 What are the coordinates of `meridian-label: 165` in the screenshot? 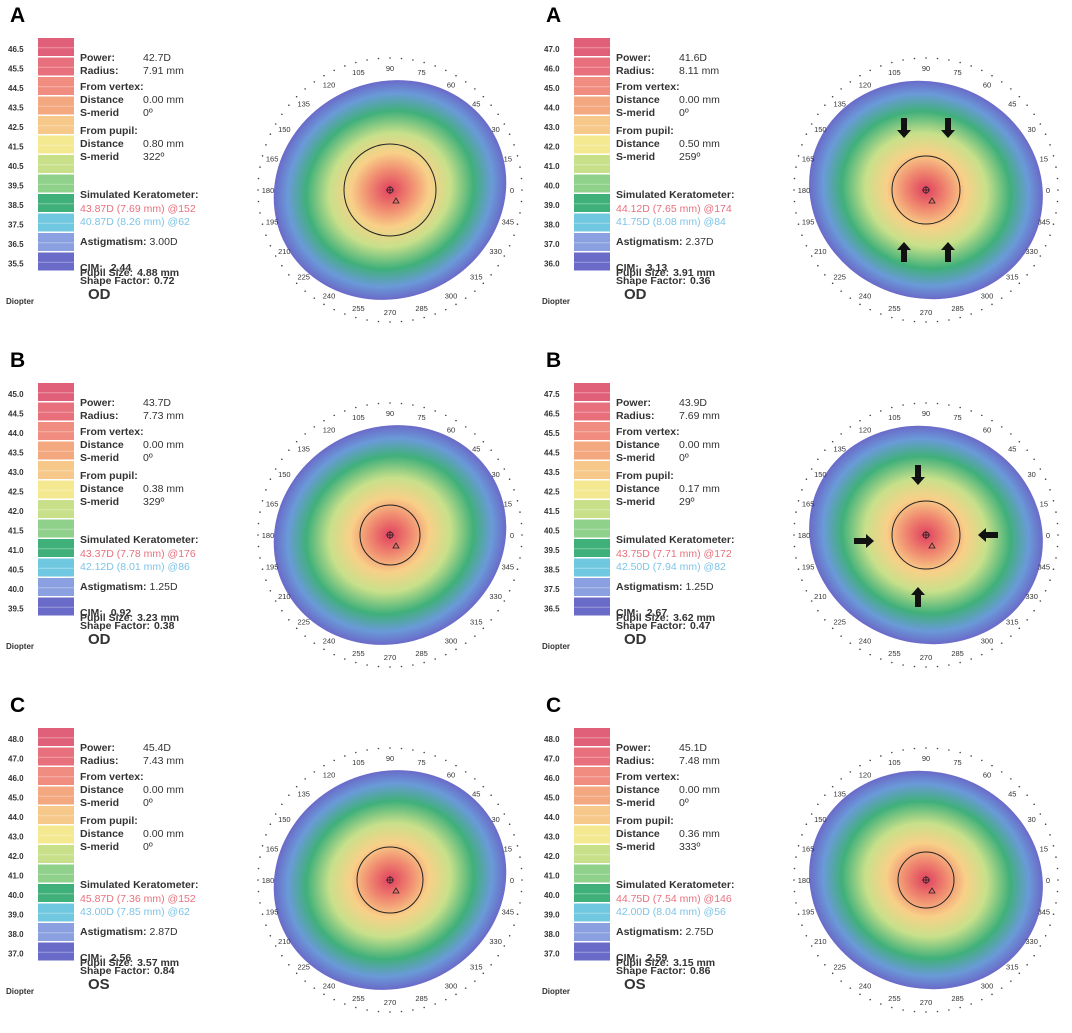 It's located at (808, 848).